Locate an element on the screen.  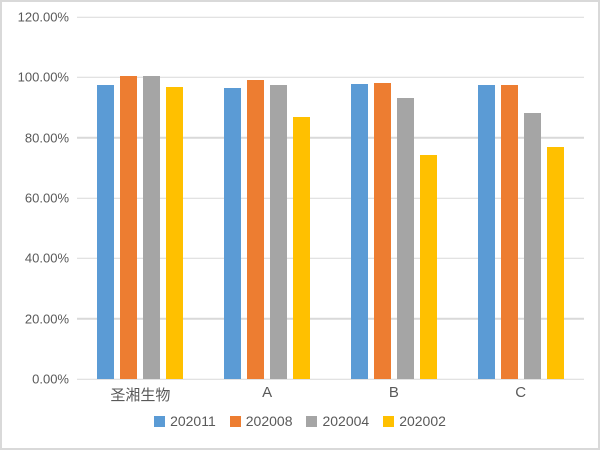
legend-label: 202008 is located at coordinates (269, 421).